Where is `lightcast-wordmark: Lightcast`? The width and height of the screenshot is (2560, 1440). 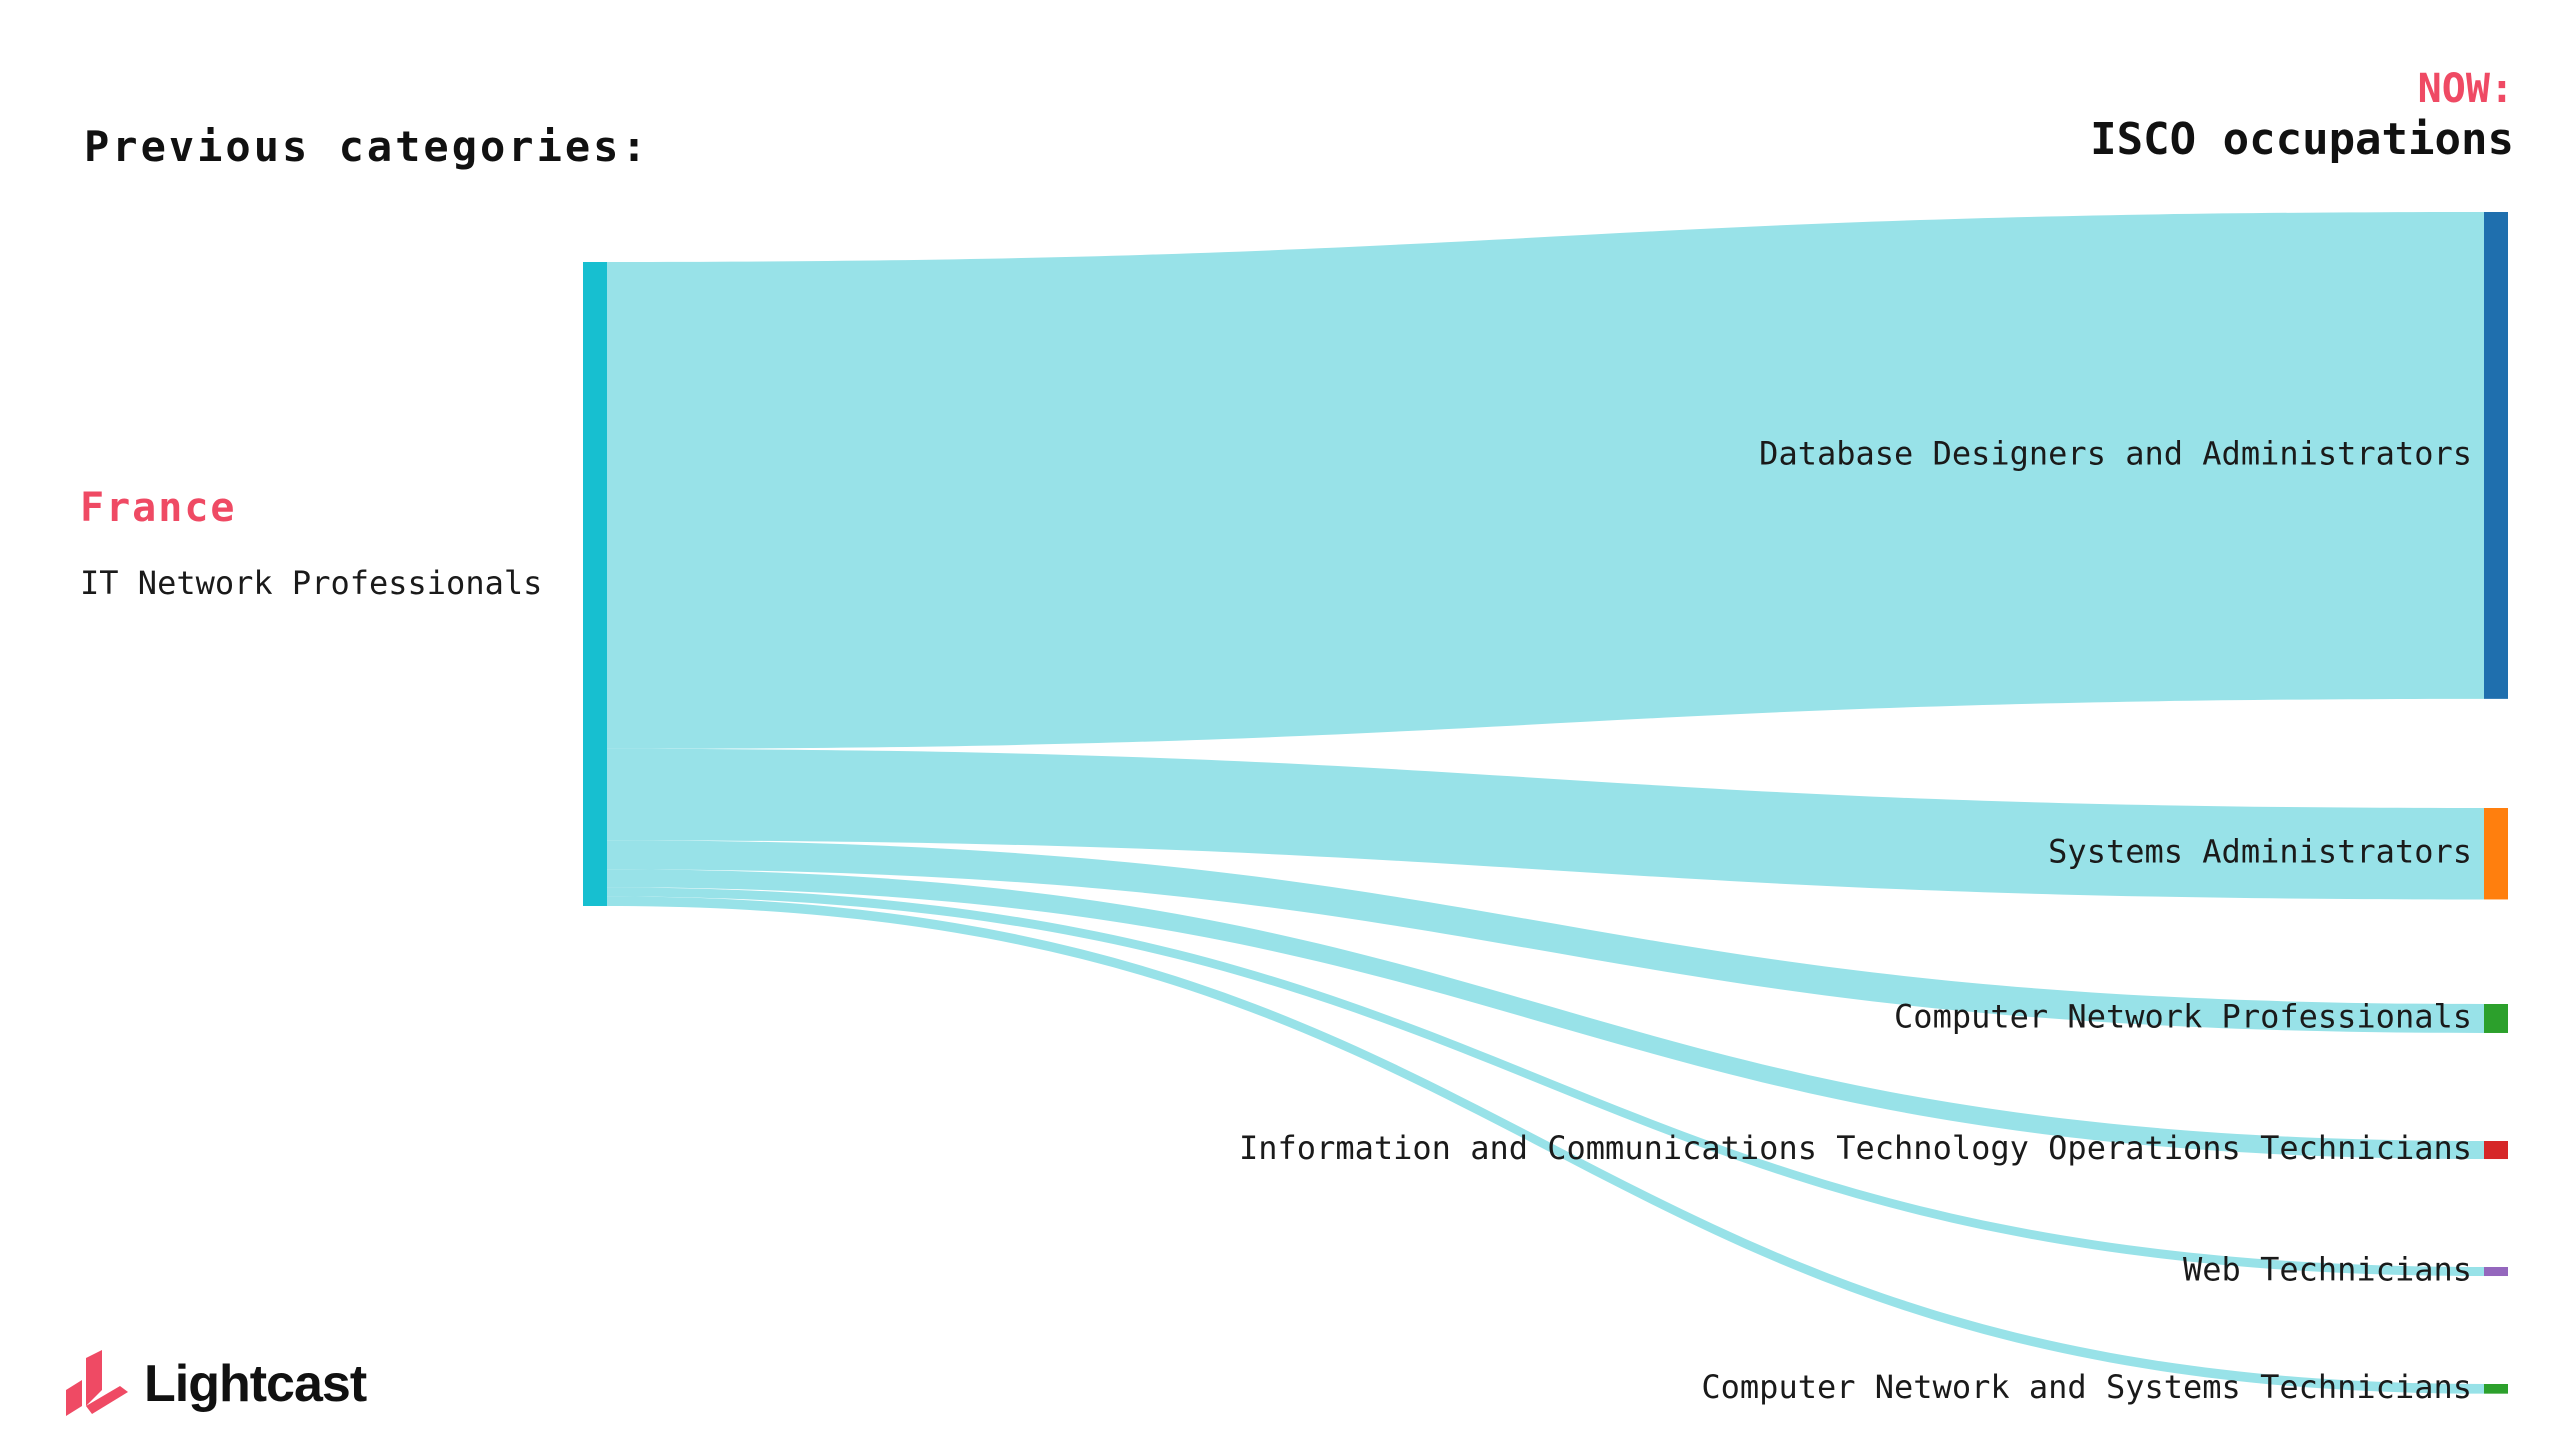
lightcast-wordmark: Lightcast is located at coordinates (255, 1384).